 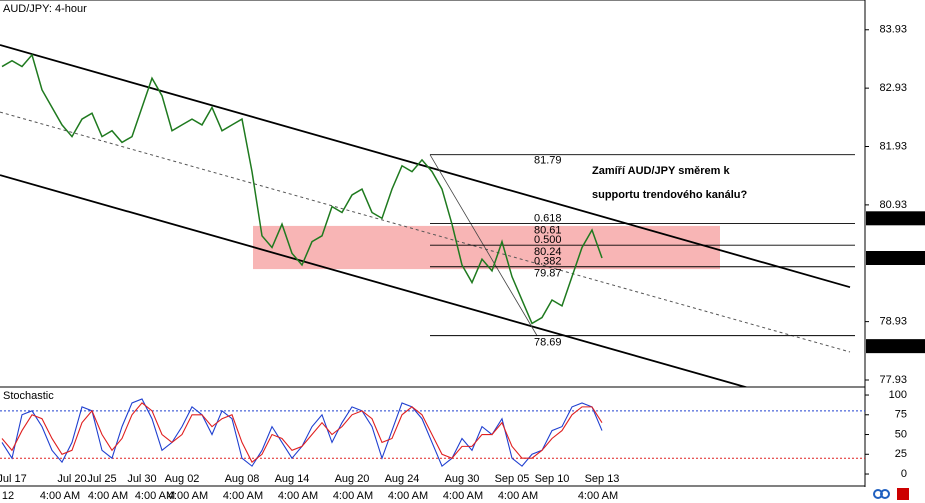 I want to click on y-tick-label: 50, so click(x=901, y=434).